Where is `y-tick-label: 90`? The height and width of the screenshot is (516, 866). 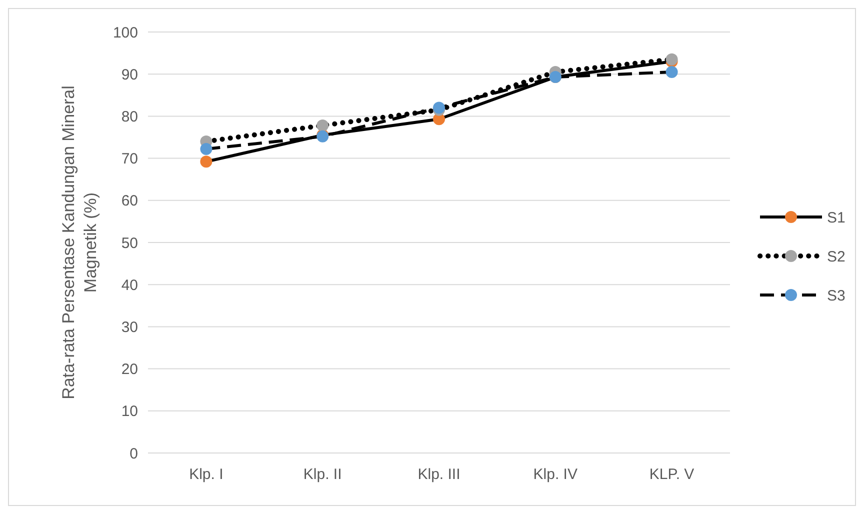
y-tick-label: 90 is located at coordinates (129, 75).